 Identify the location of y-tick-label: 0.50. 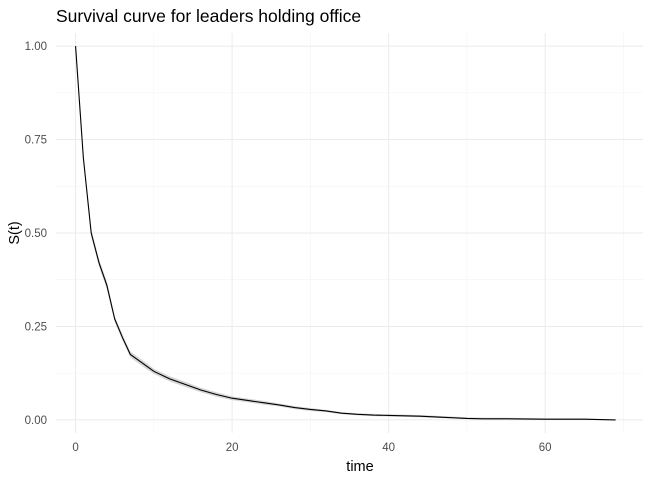
(36, 234).